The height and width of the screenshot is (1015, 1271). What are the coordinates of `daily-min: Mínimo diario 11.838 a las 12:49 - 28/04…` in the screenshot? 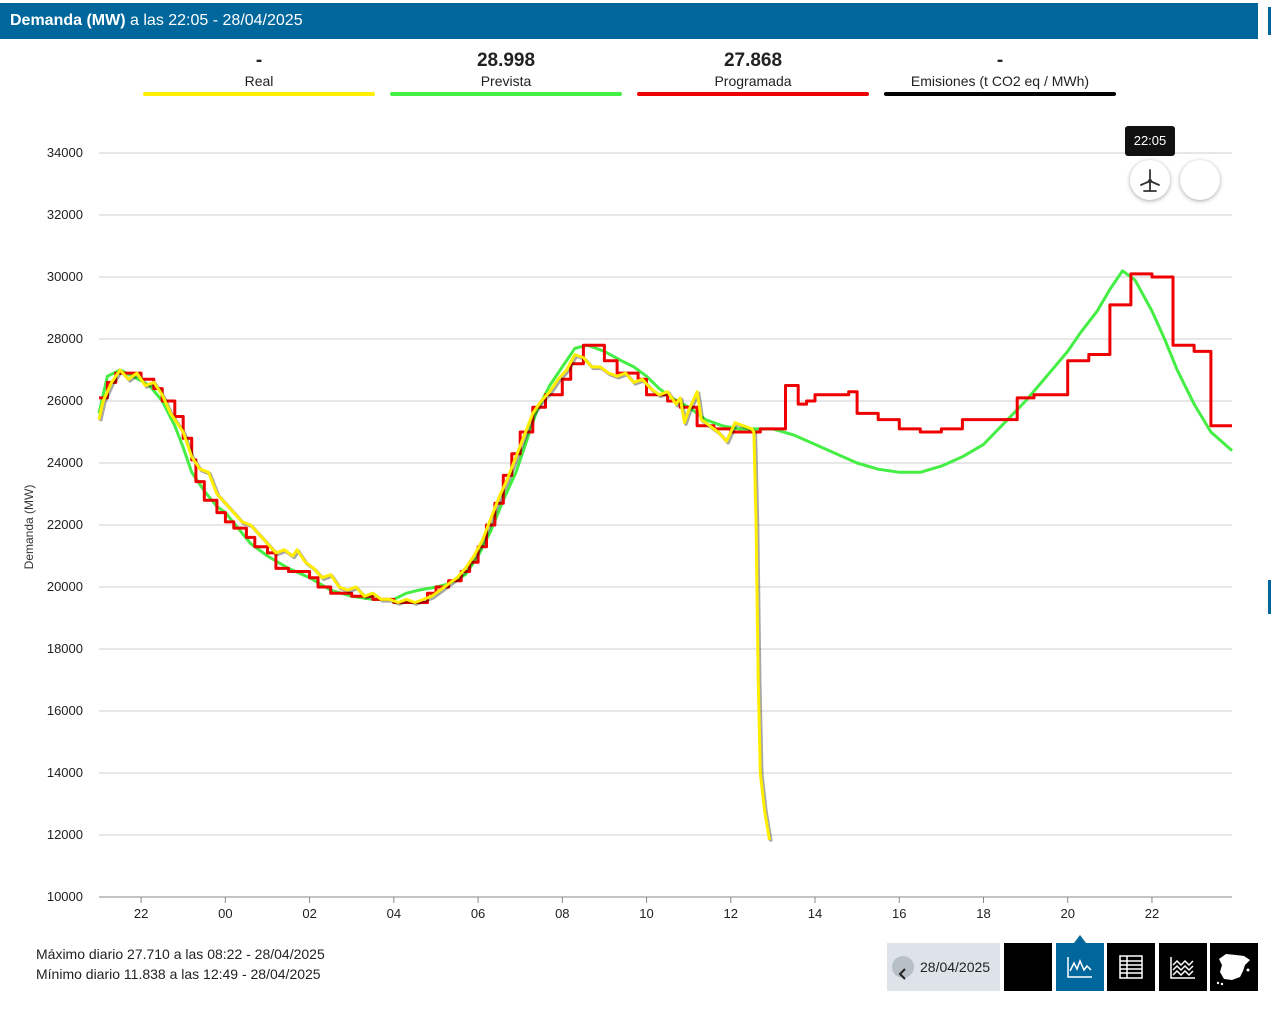 It's located at (178, 974).